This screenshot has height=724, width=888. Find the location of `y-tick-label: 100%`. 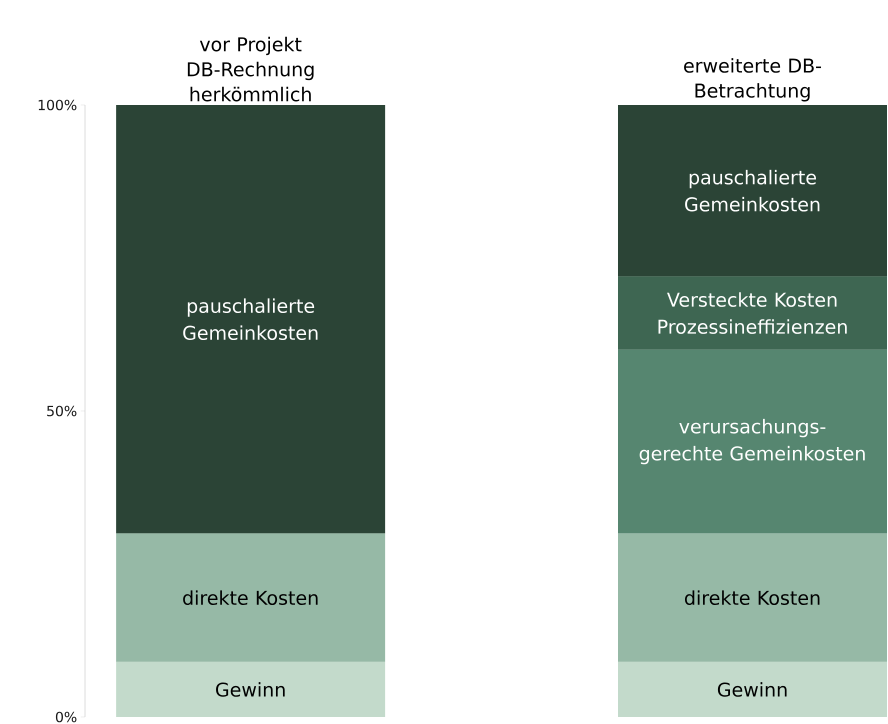

y-tick-label: 100% is located at coordinates (57, 105).